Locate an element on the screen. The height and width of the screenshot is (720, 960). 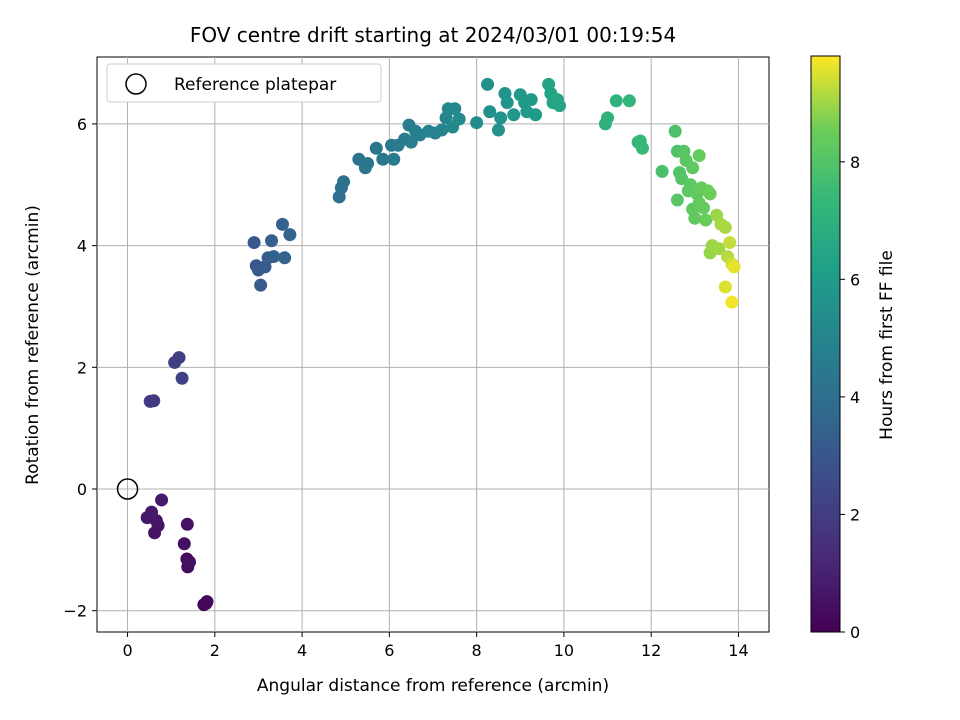
colorbar-tick-label: 2 is located at coordinates (855, 514).